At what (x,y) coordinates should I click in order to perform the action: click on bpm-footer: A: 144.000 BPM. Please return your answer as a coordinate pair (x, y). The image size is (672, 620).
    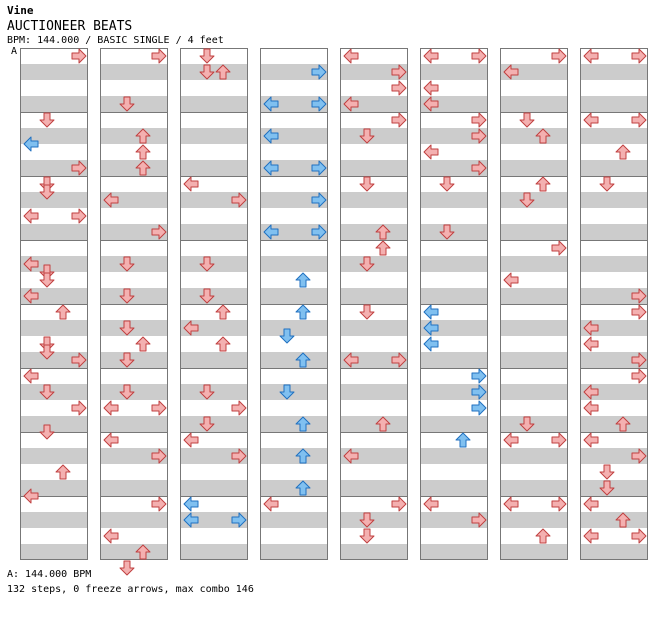
    Looking at the image, I should click on (49, 574).